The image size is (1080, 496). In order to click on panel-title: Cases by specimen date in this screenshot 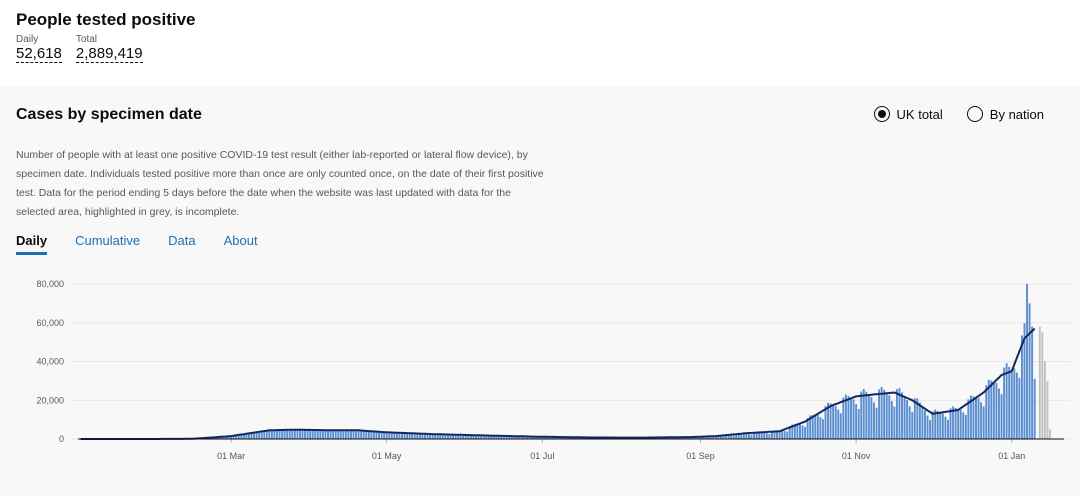, I will do `click(109, 114)`.